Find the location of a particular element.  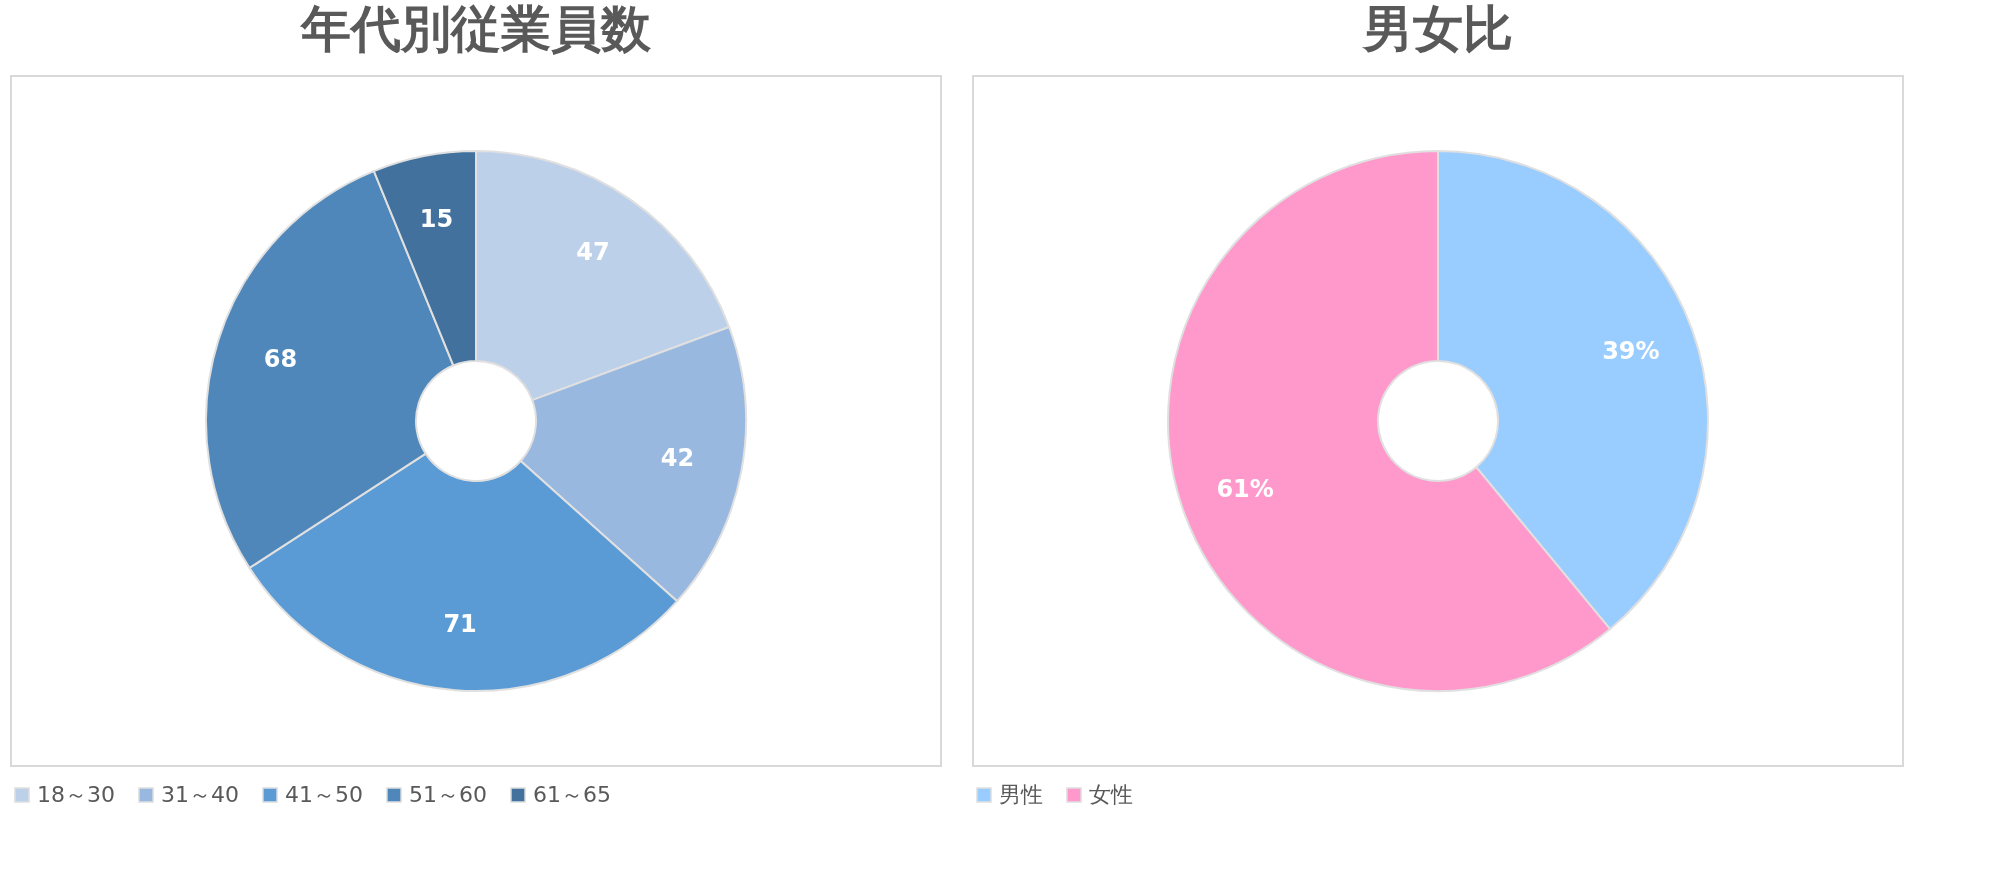

chart-title: 男女比 is located at coordinates (1437, 29).